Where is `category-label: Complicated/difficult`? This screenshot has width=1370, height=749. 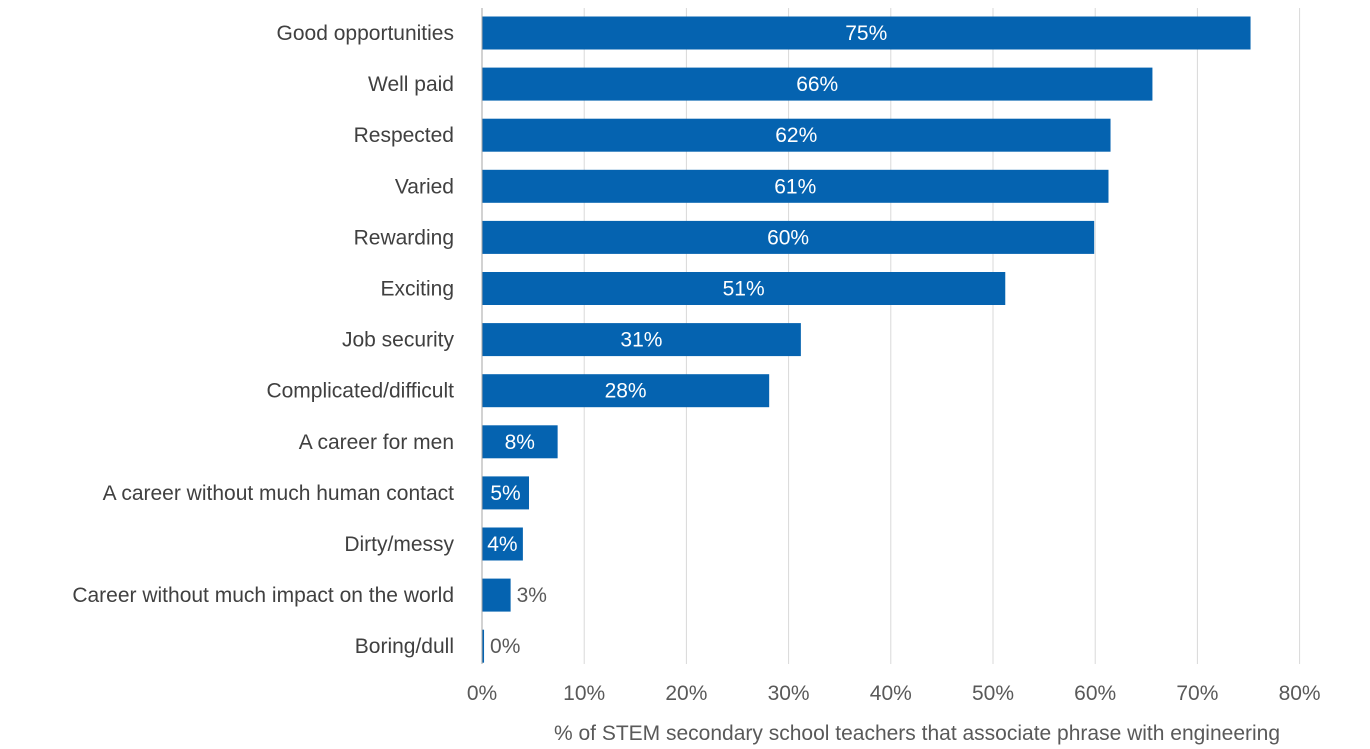 category-label: Complicated/difficult is located at coordinates (360, 391).